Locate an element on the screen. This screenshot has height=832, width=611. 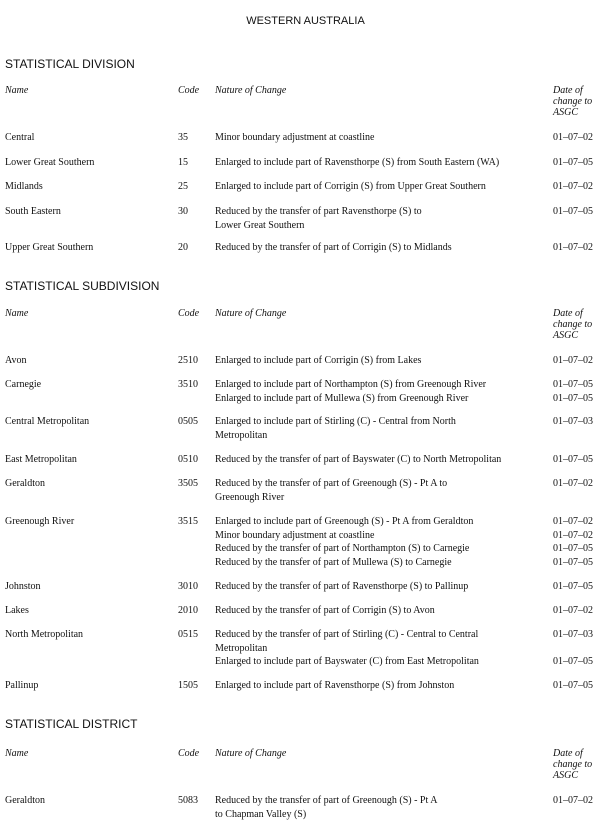
row-name: Upper Great Southern is located at coordinates (49, 247).